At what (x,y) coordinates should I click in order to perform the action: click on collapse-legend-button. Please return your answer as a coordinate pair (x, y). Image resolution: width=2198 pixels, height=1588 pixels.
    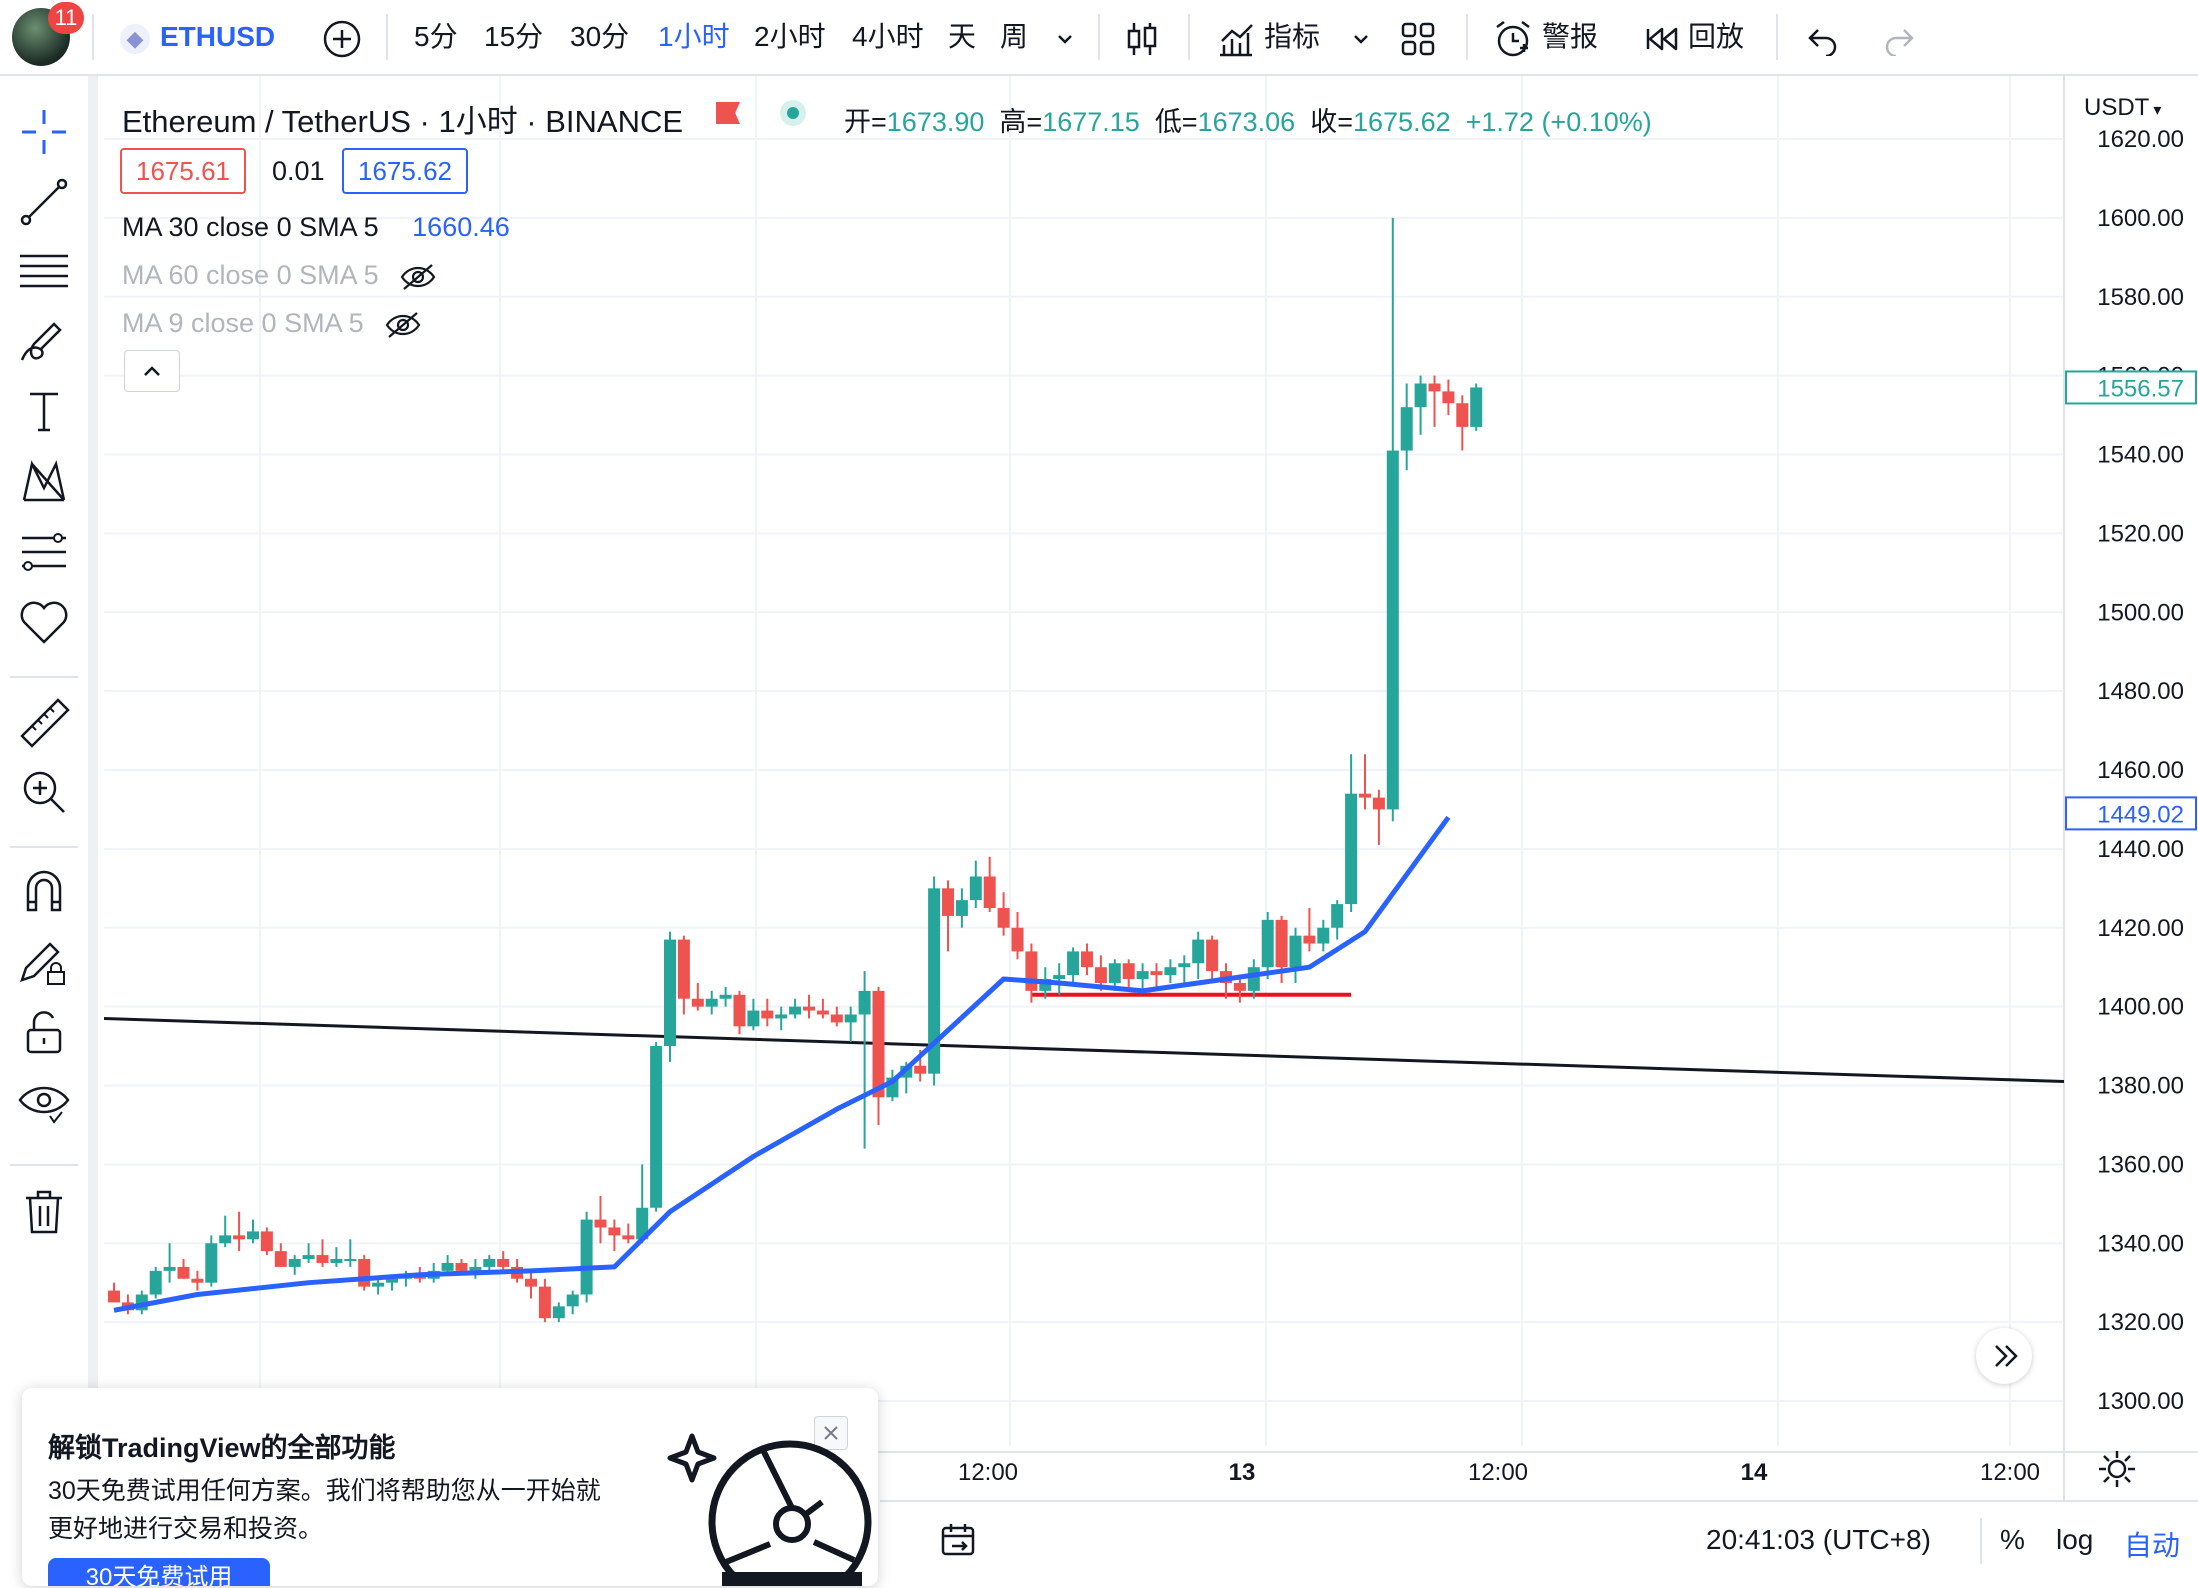
    Looking at the image, I should click on (152, 371).